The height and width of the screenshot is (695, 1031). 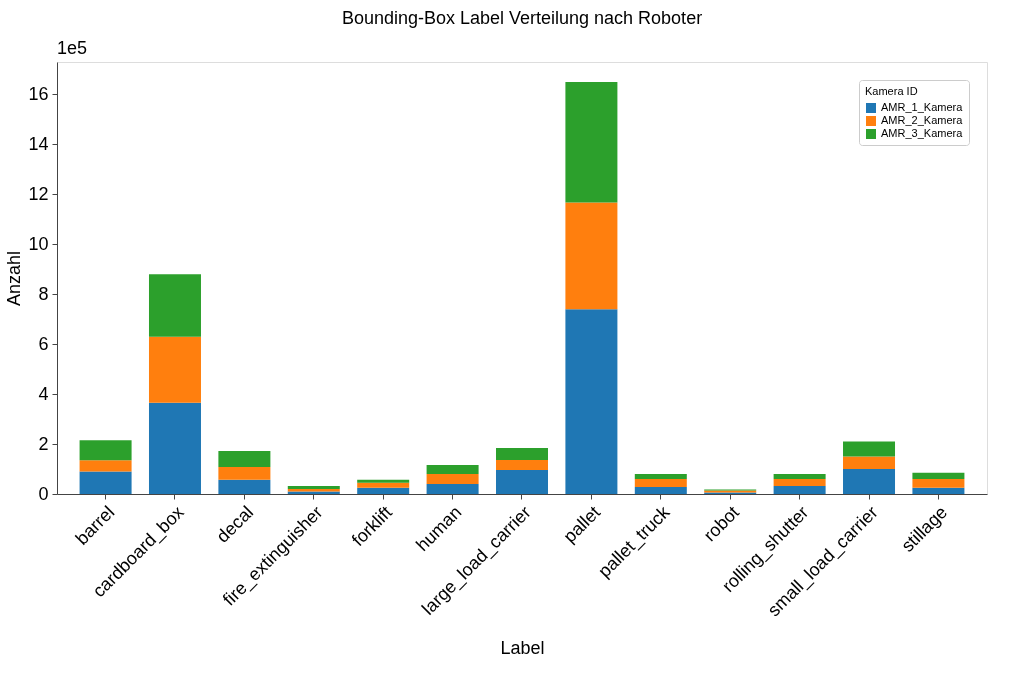 I want to click on y-tick-label: 12, so click(x=38, y=193).